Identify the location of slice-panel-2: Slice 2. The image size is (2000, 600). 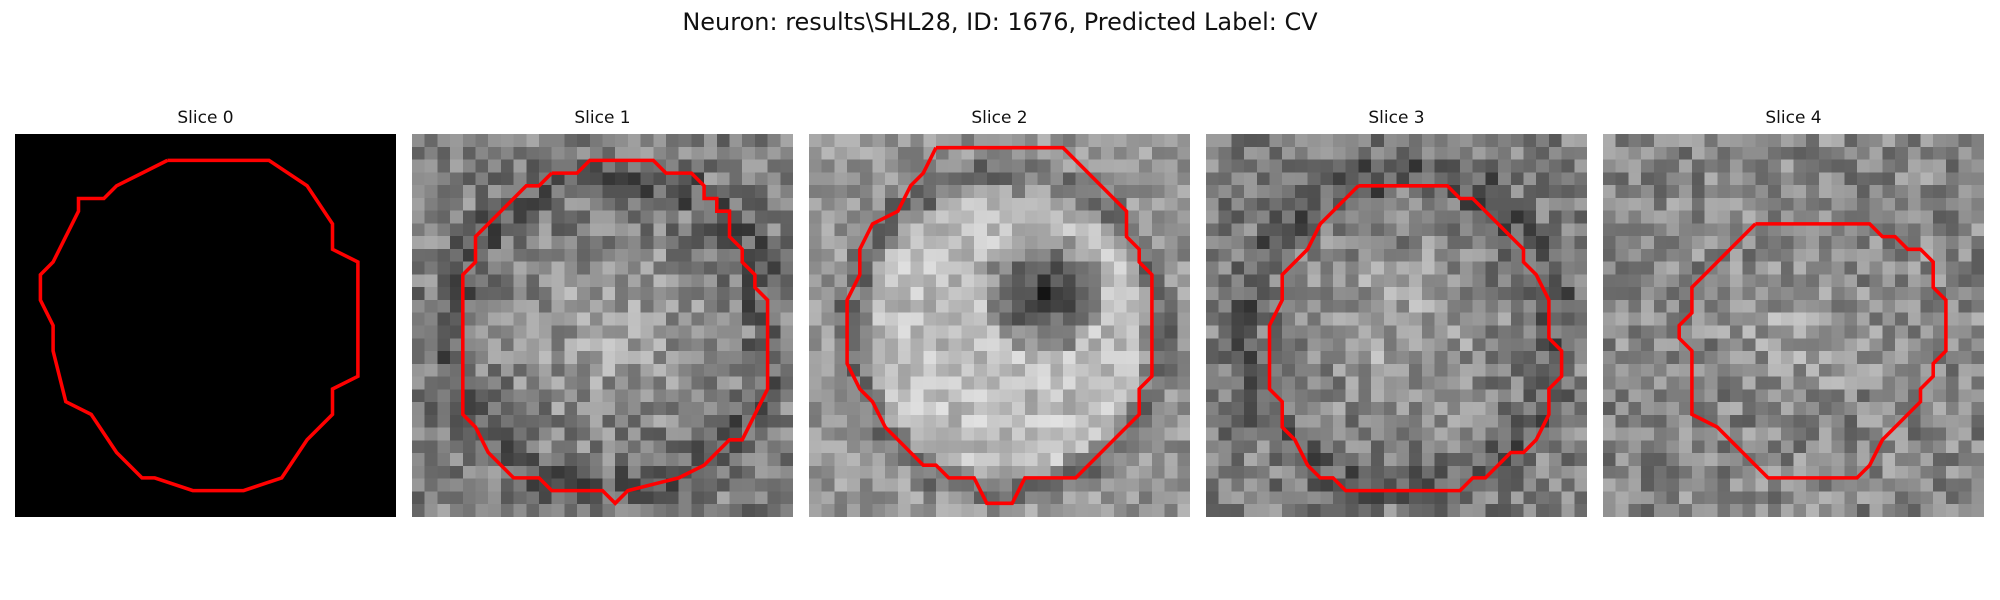
(999, 312).